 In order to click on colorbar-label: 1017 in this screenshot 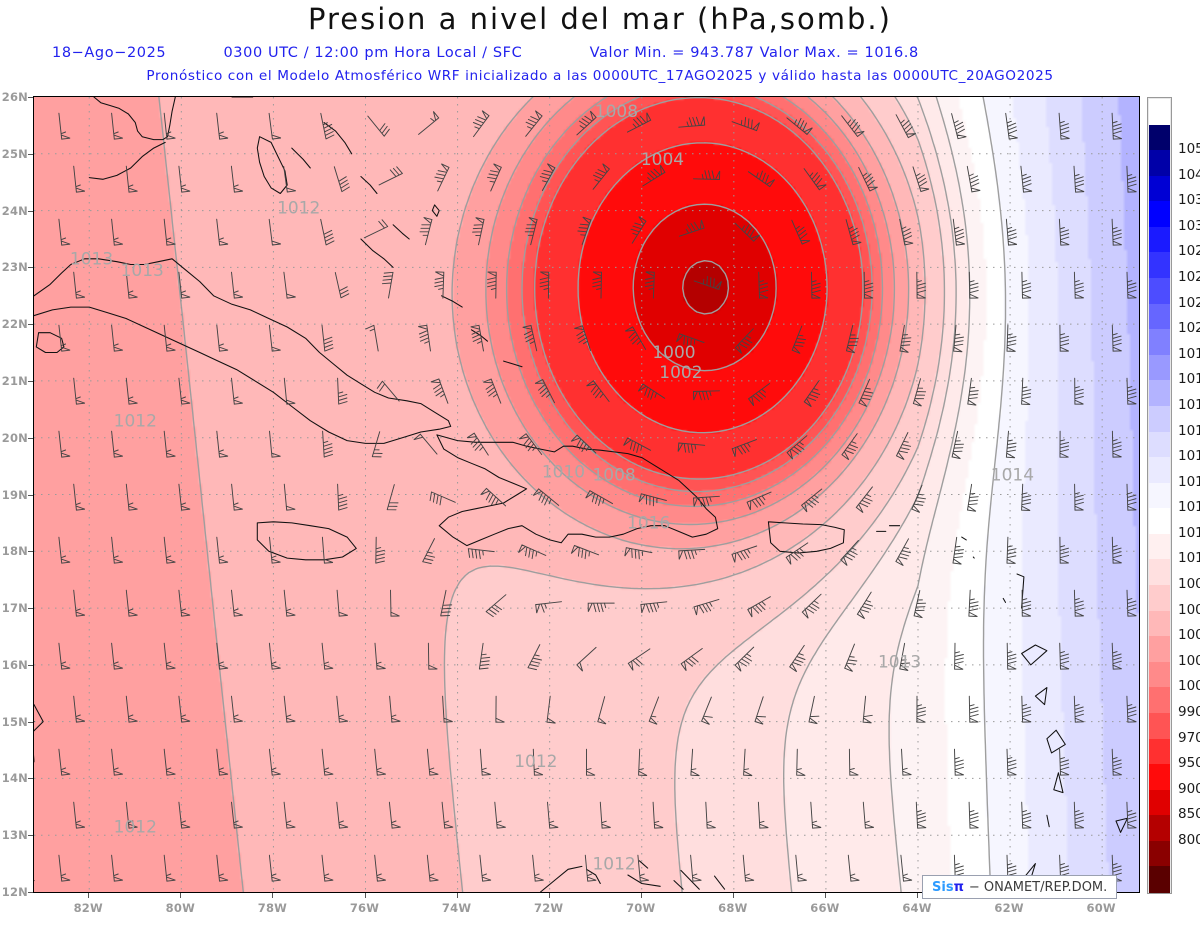, I will do `click(1189, 404)`.